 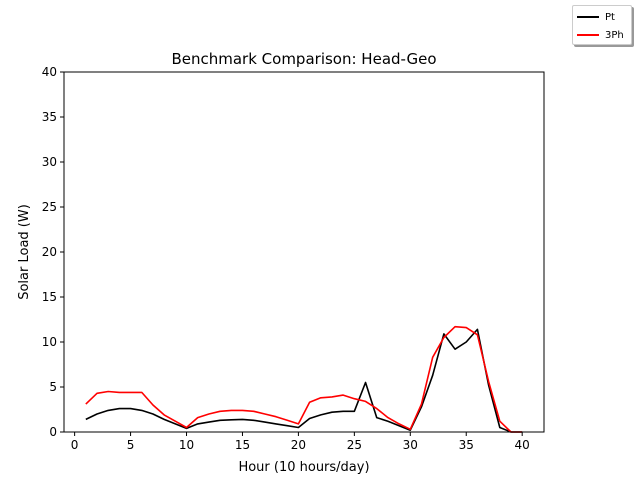 I want to click on y-tick-label: 15, so click(x=49, y=297).